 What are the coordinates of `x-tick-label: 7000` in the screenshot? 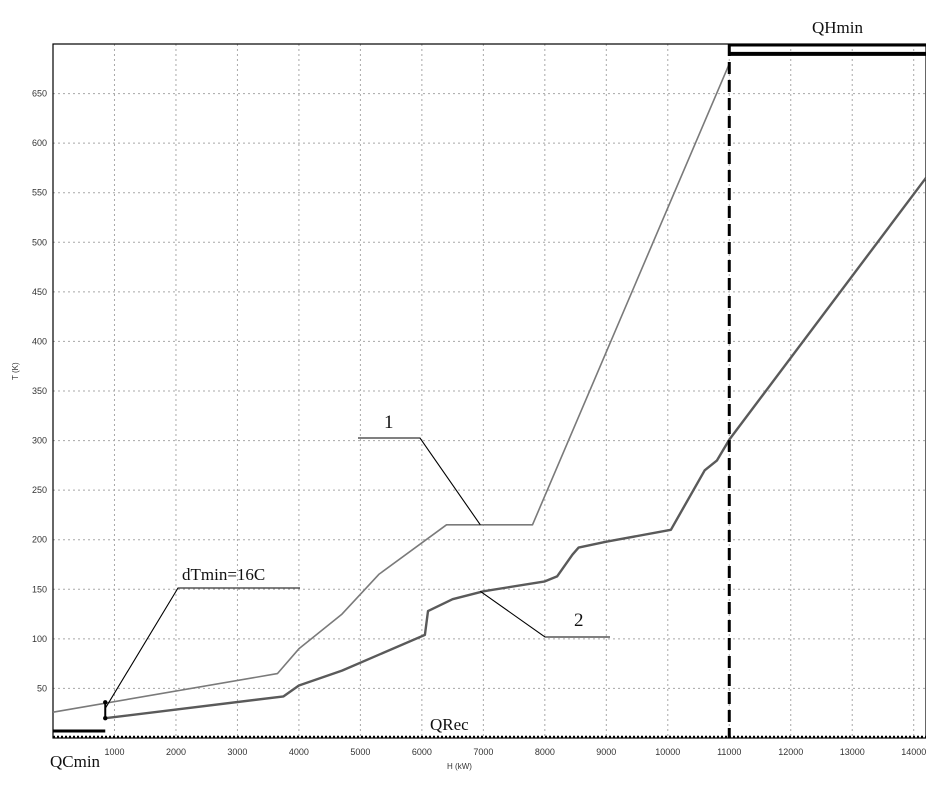 It's located at (483, 752).